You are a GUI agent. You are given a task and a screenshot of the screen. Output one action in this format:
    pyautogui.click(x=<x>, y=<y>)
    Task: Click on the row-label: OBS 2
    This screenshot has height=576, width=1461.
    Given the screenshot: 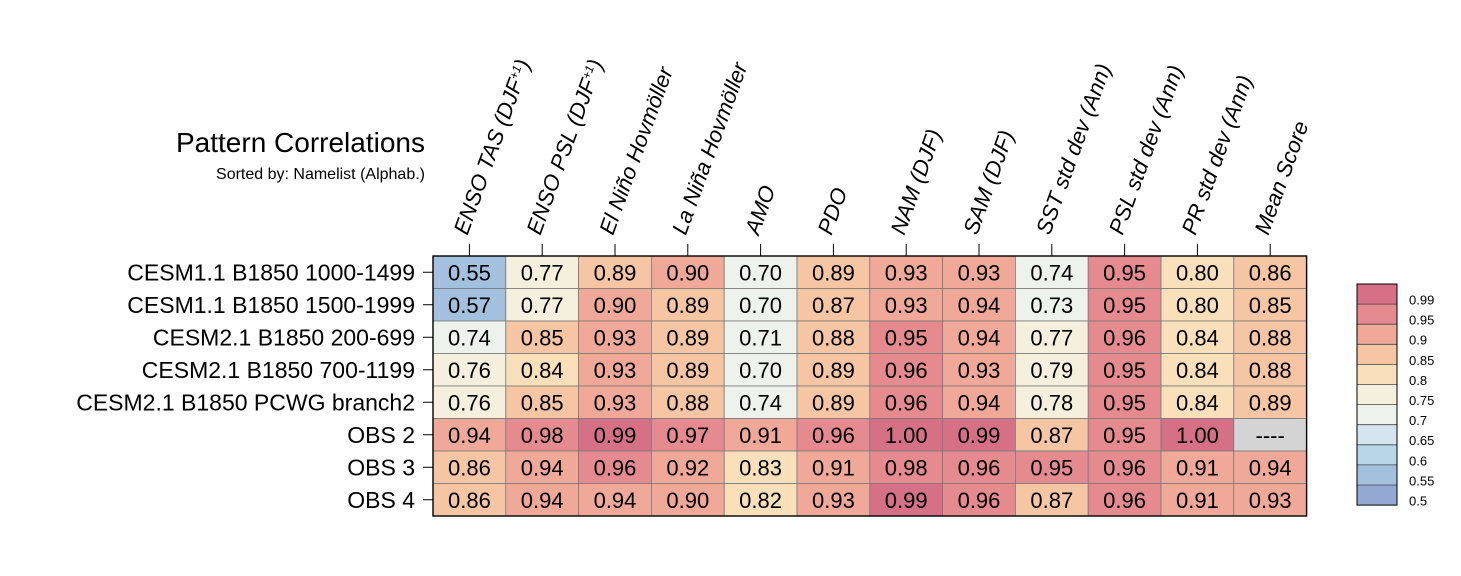 What is the action you would take?
    pyautogui.click(x=381, y=435)
    